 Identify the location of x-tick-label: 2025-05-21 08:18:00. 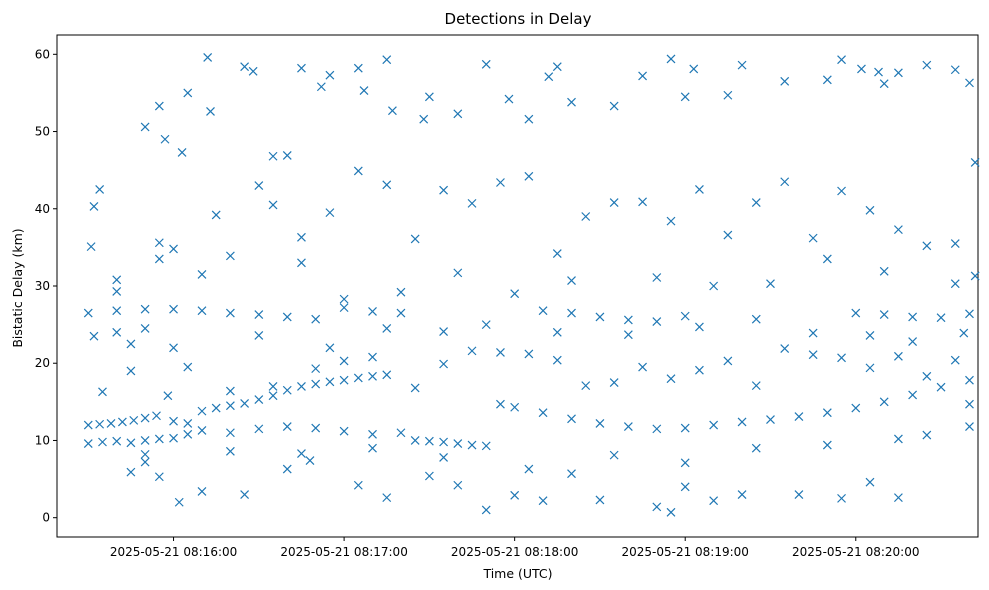
(514, 552).